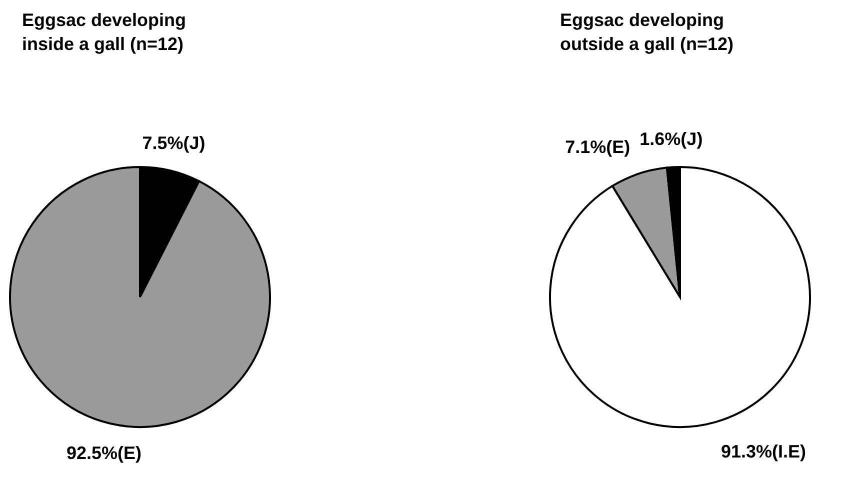 The image size is (848, 479). What do you see at coordinates (763, 451) in the screenshot?
I see `slice-label: 91.3%(I.E)` at bounding box center [763, 451].